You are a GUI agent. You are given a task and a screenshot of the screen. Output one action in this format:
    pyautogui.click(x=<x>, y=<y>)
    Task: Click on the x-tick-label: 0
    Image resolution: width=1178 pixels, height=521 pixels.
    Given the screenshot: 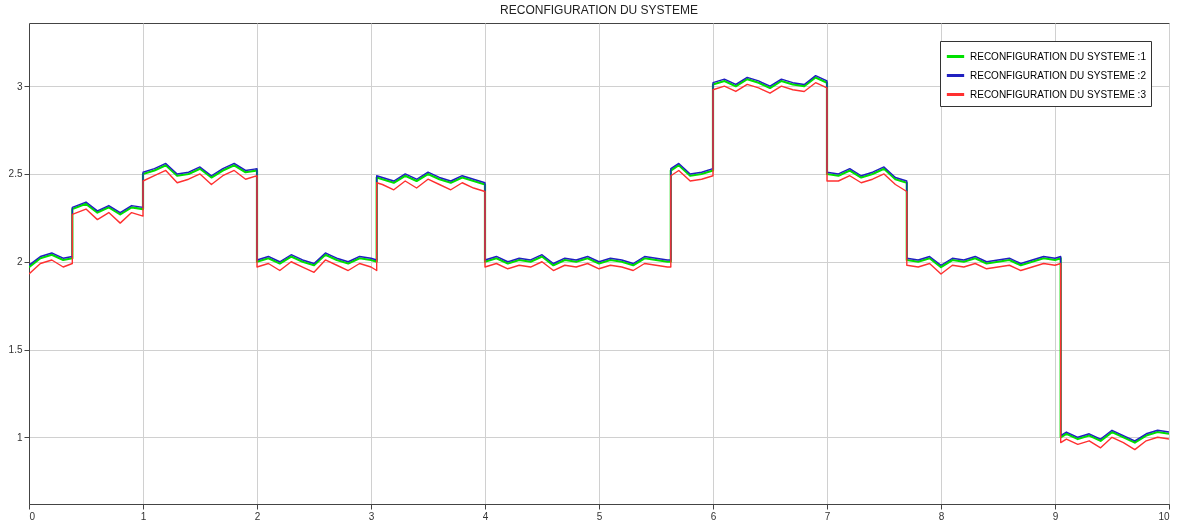 What is the action you would take?
    pyautogui.click(x=32, y=515)
    